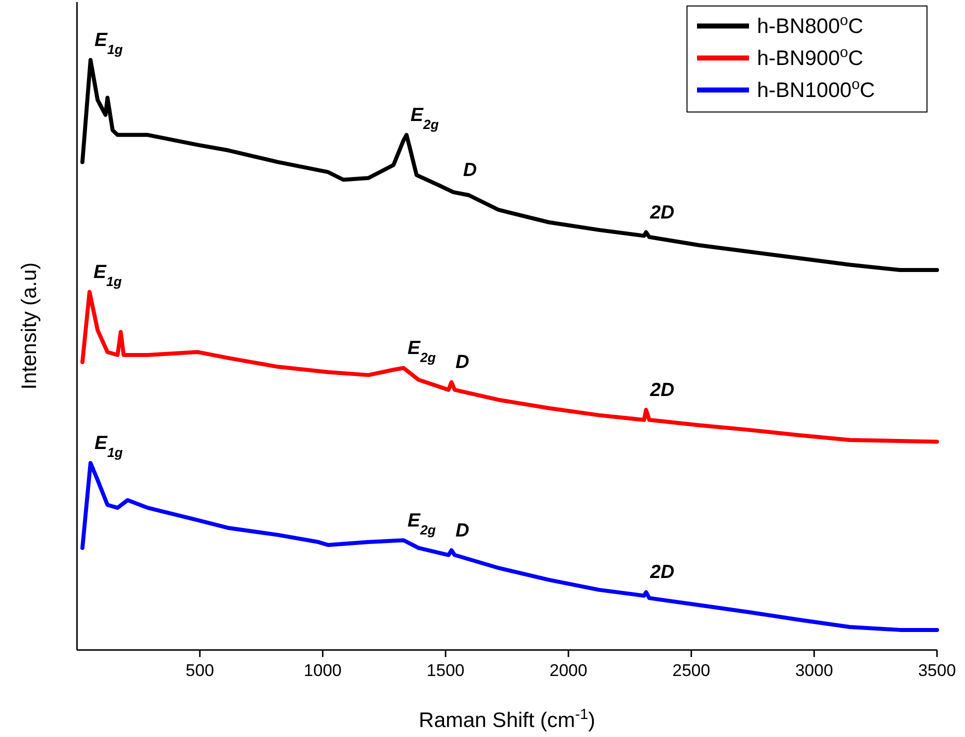 The image size is (965, 737). I want to click on legend-label: h-BN900$^{o}$C, so click(810, 57).